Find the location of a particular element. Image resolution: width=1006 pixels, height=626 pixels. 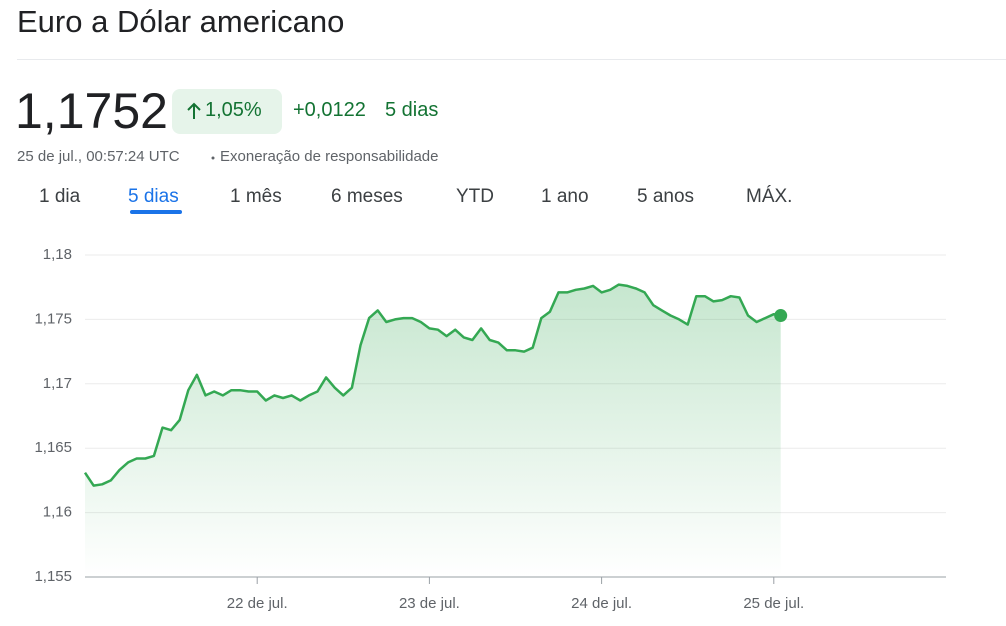

range-tab: 5 anos is located at coordinates (666, 196).